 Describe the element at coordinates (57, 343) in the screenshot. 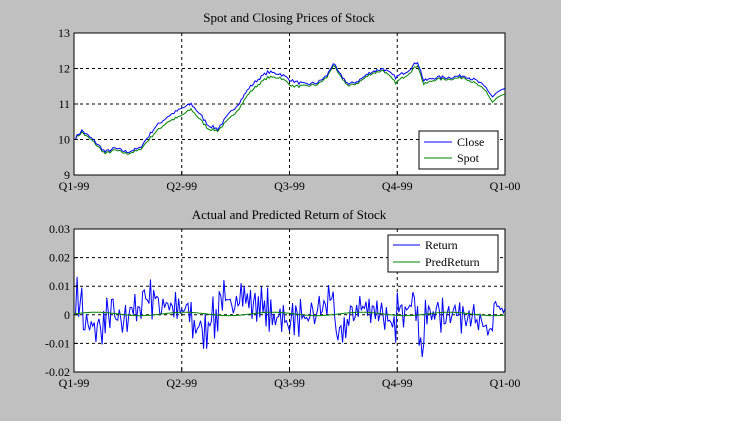

I see `y-tick-label: -0.01` at that location.